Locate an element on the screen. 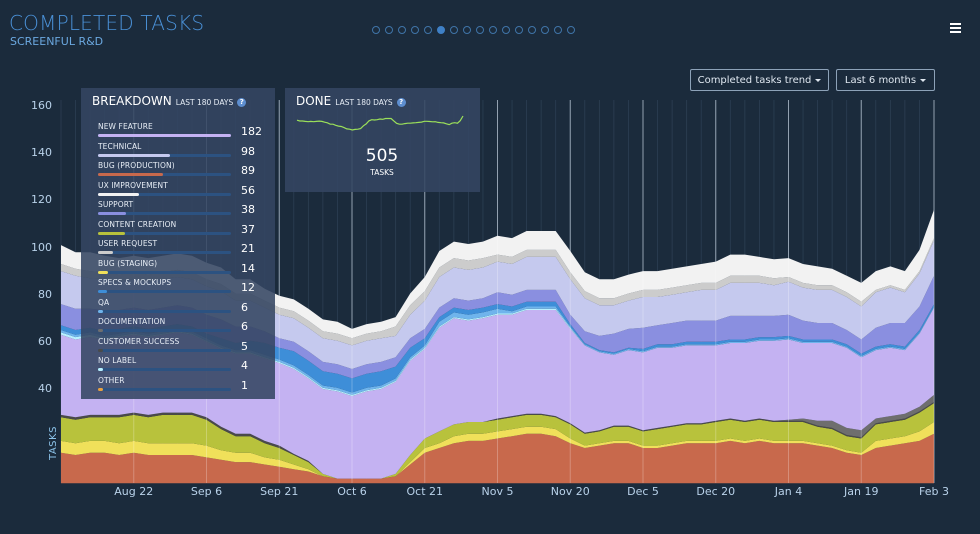 This screenshot has width=980, height=534. breakdown-value: 1 is located at coordinates (244, 385).